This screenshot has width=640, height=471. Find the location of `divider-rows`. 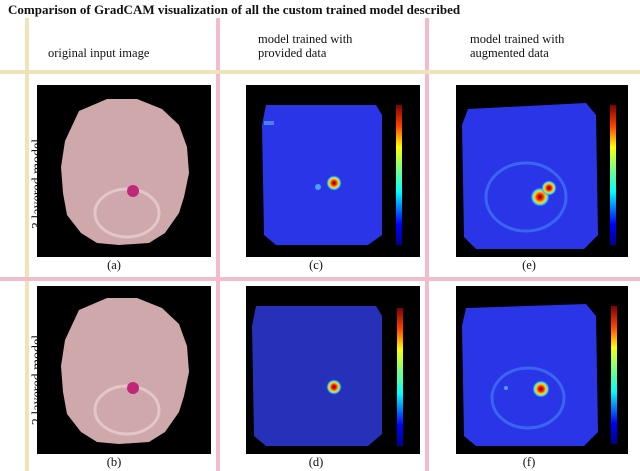

divider-rows is located at coordinates (320, 279).